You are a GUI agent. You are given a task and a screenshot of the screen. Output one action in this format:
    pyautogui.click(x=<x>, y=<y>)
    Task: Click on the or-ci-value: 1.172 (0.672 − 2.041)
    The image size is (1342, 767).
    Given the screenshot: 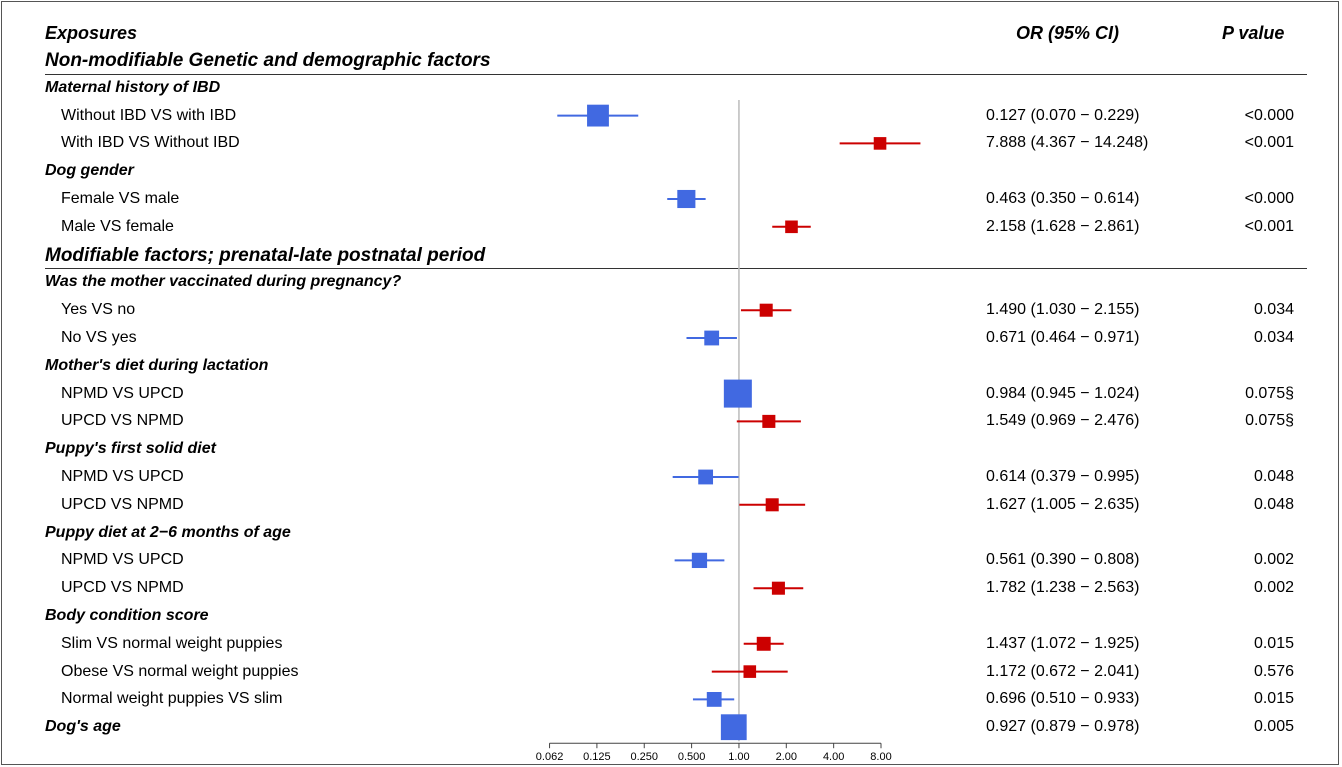 What is the action you would take?
    pyautogui.click(x=1063, y=671)
    